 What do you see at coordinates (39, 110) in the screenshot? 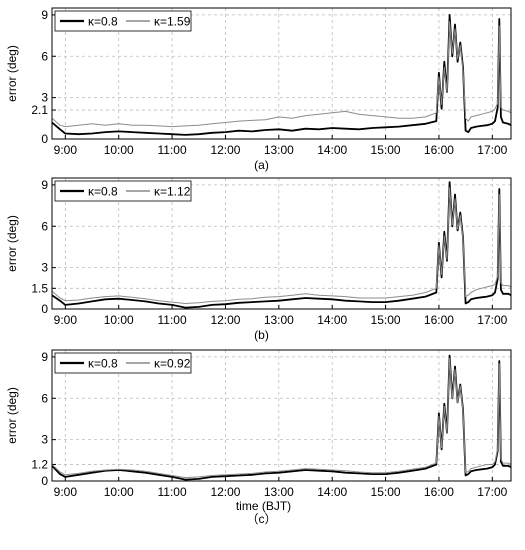
I see `y-tick-label: 2.1` at bounding box center [39, 110].